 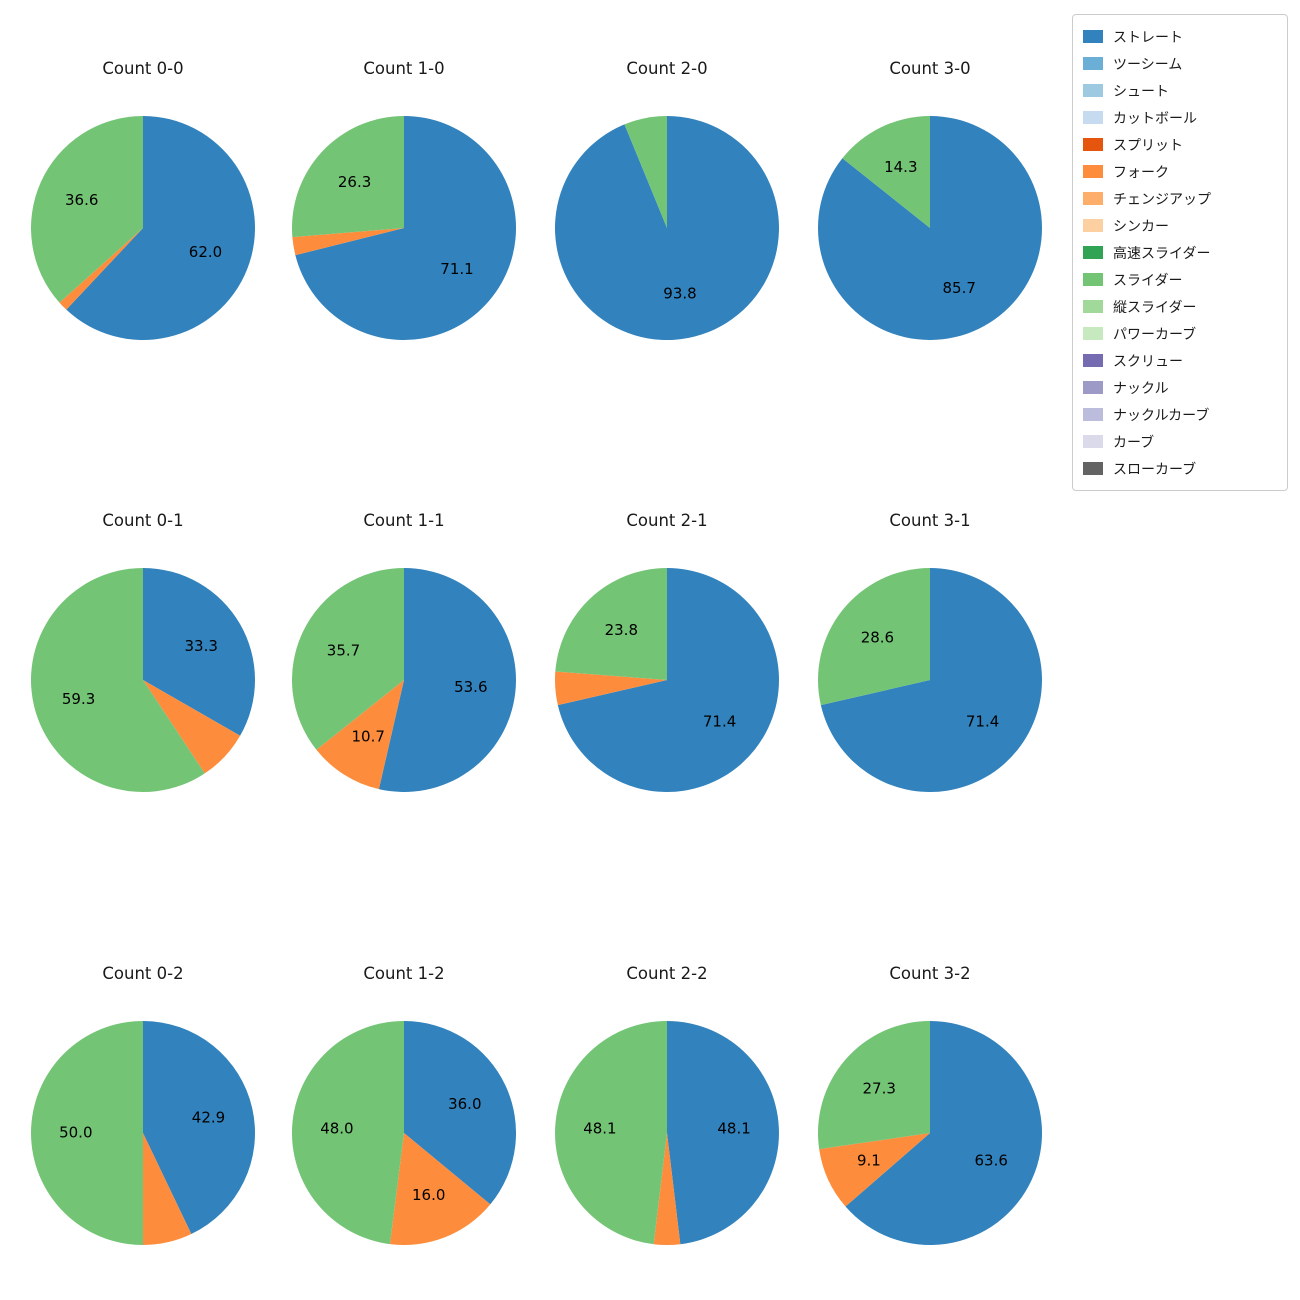 I want to click on slice-label: 36.6, so click(x=81, y=200).